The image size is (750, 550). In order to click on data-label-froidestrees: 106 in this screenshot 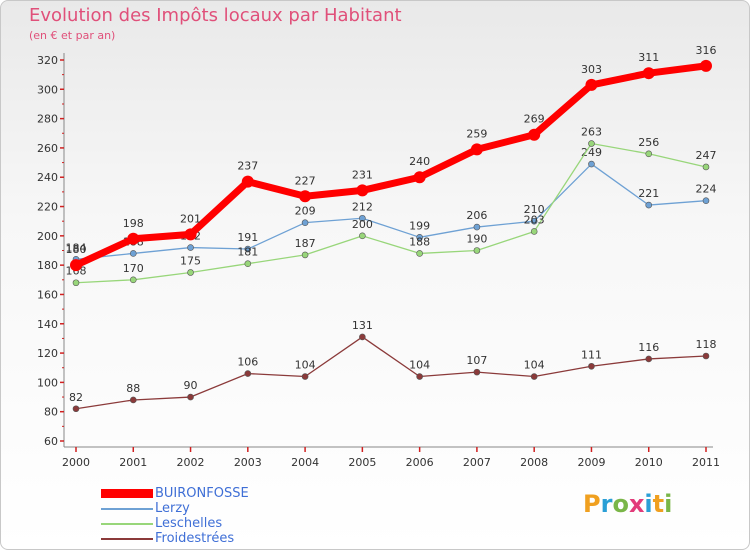, I will do `click(247, 362)`.